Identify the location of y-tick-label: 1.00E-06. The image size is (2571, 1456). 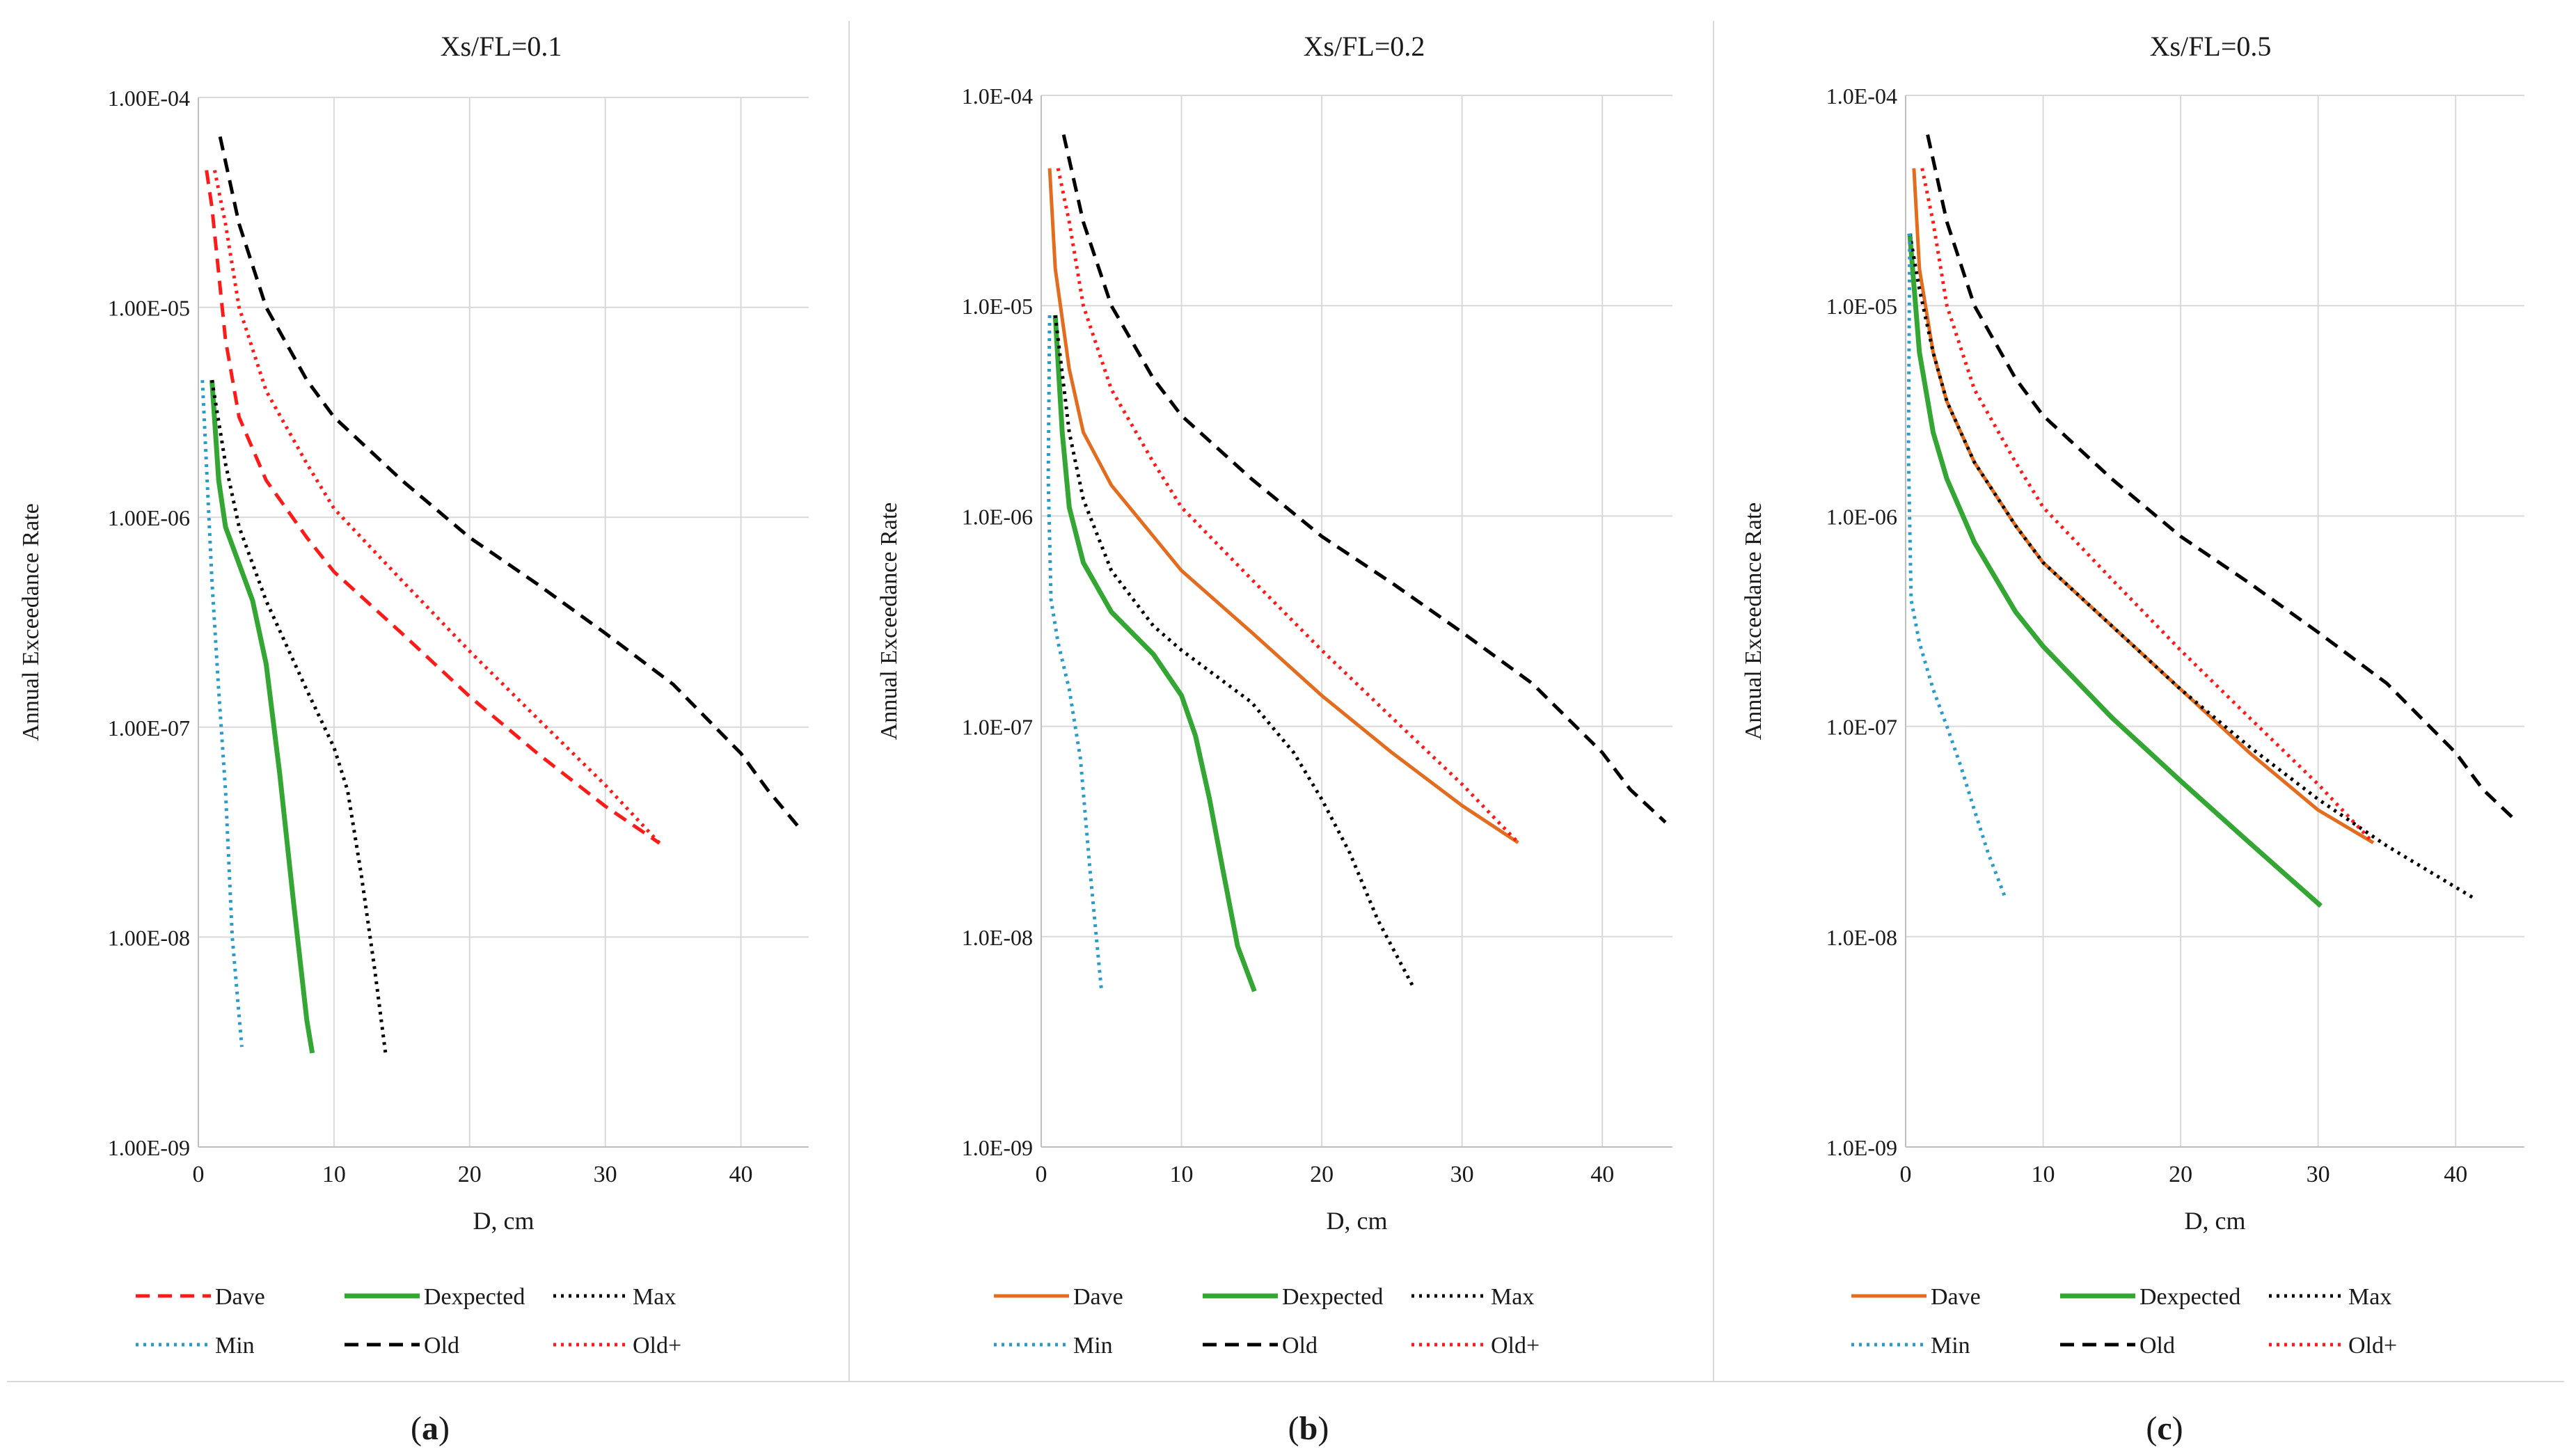
(149, 518).